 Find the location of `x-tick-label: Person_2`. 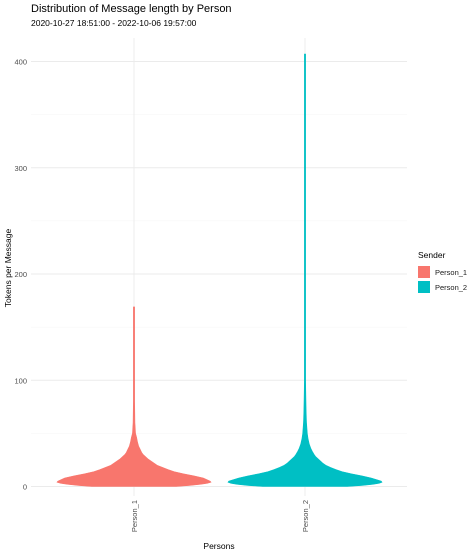

x-tick-label: Person_2 is located at coordinates (305, 516).